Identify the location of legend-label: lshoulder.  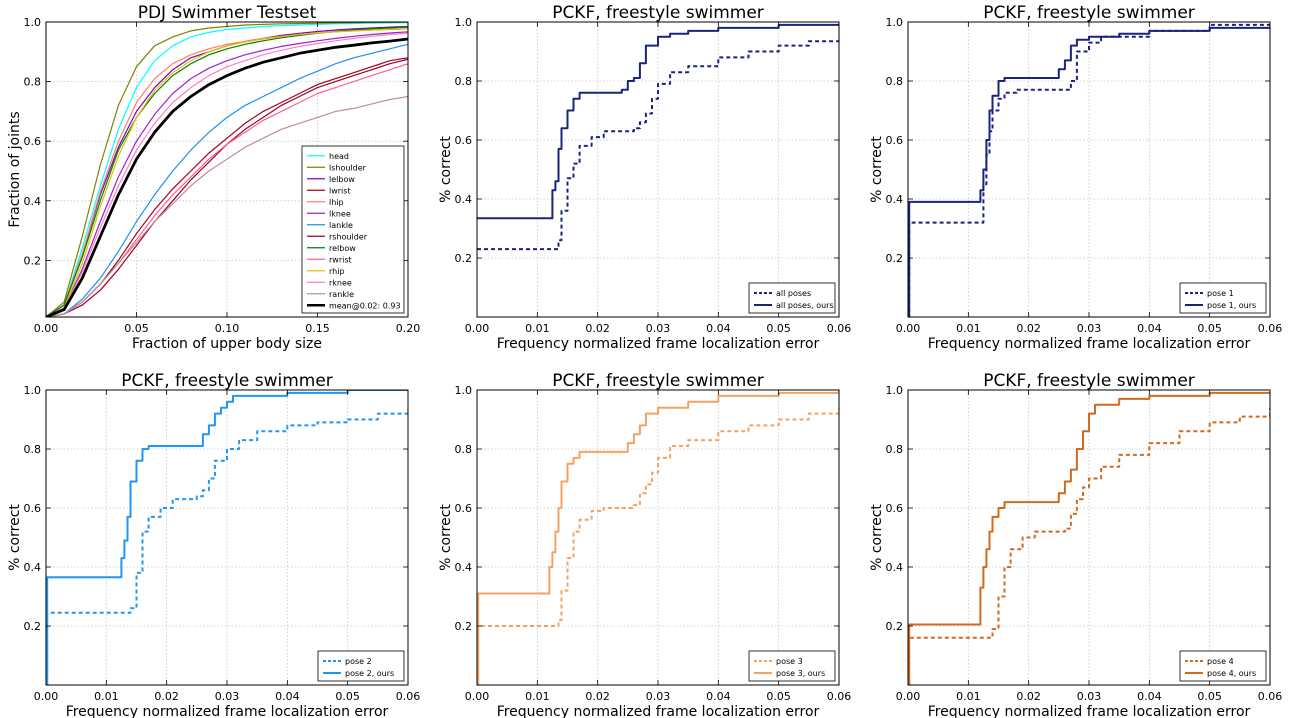
(348, 167).